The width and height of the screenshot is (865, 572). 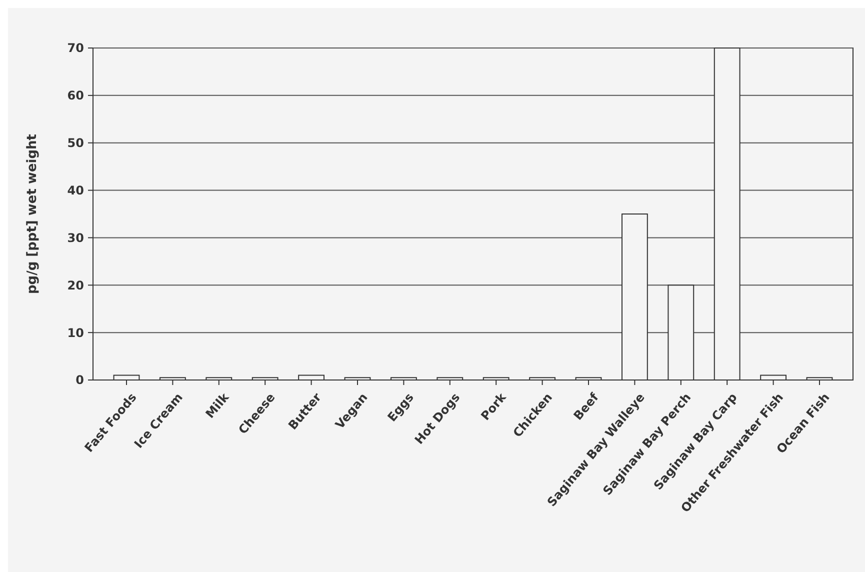 What do you see at coordinates (75, 237) in the screenshot?
I see `y-tick-label: 30` at bounding box center [75, 237].